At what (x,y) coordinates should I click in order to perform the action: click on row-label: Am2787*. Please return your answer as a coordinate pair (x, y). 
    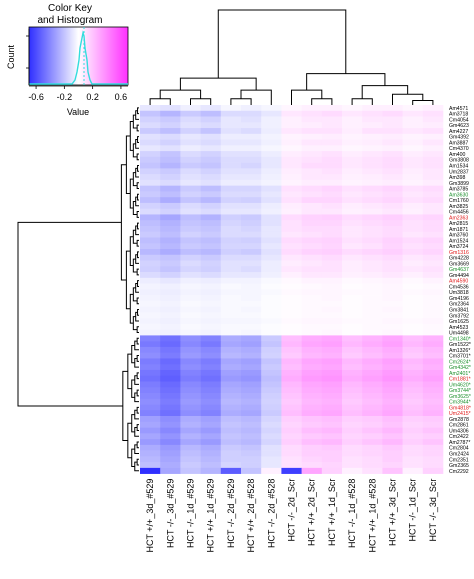
    Looking at the image, I should click on (459, 443).